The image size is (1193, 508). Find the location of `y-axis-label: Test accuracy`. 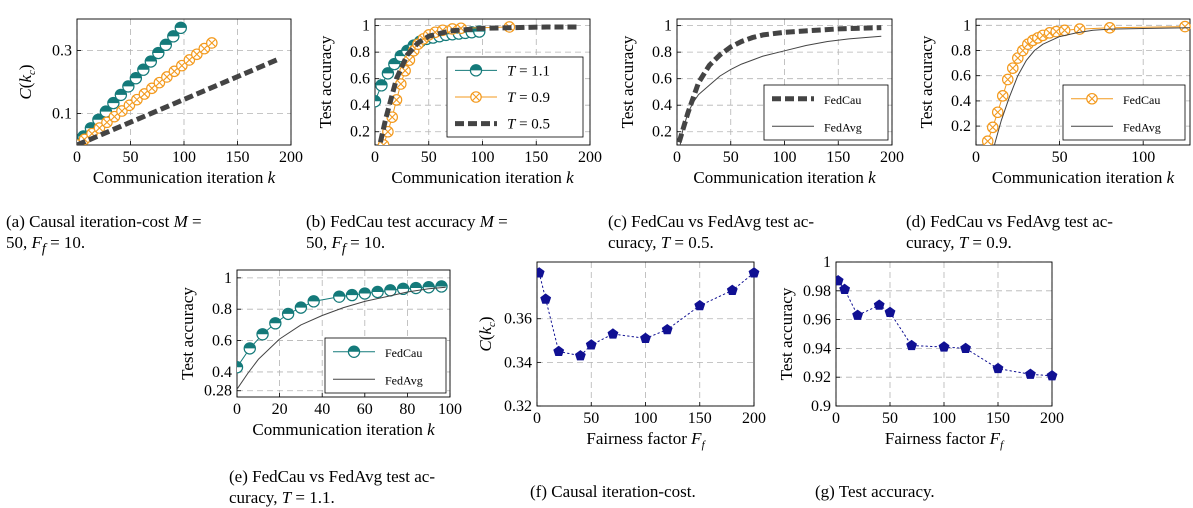

y-axis-label: Test accuracy is located at coordinates (627, 81).